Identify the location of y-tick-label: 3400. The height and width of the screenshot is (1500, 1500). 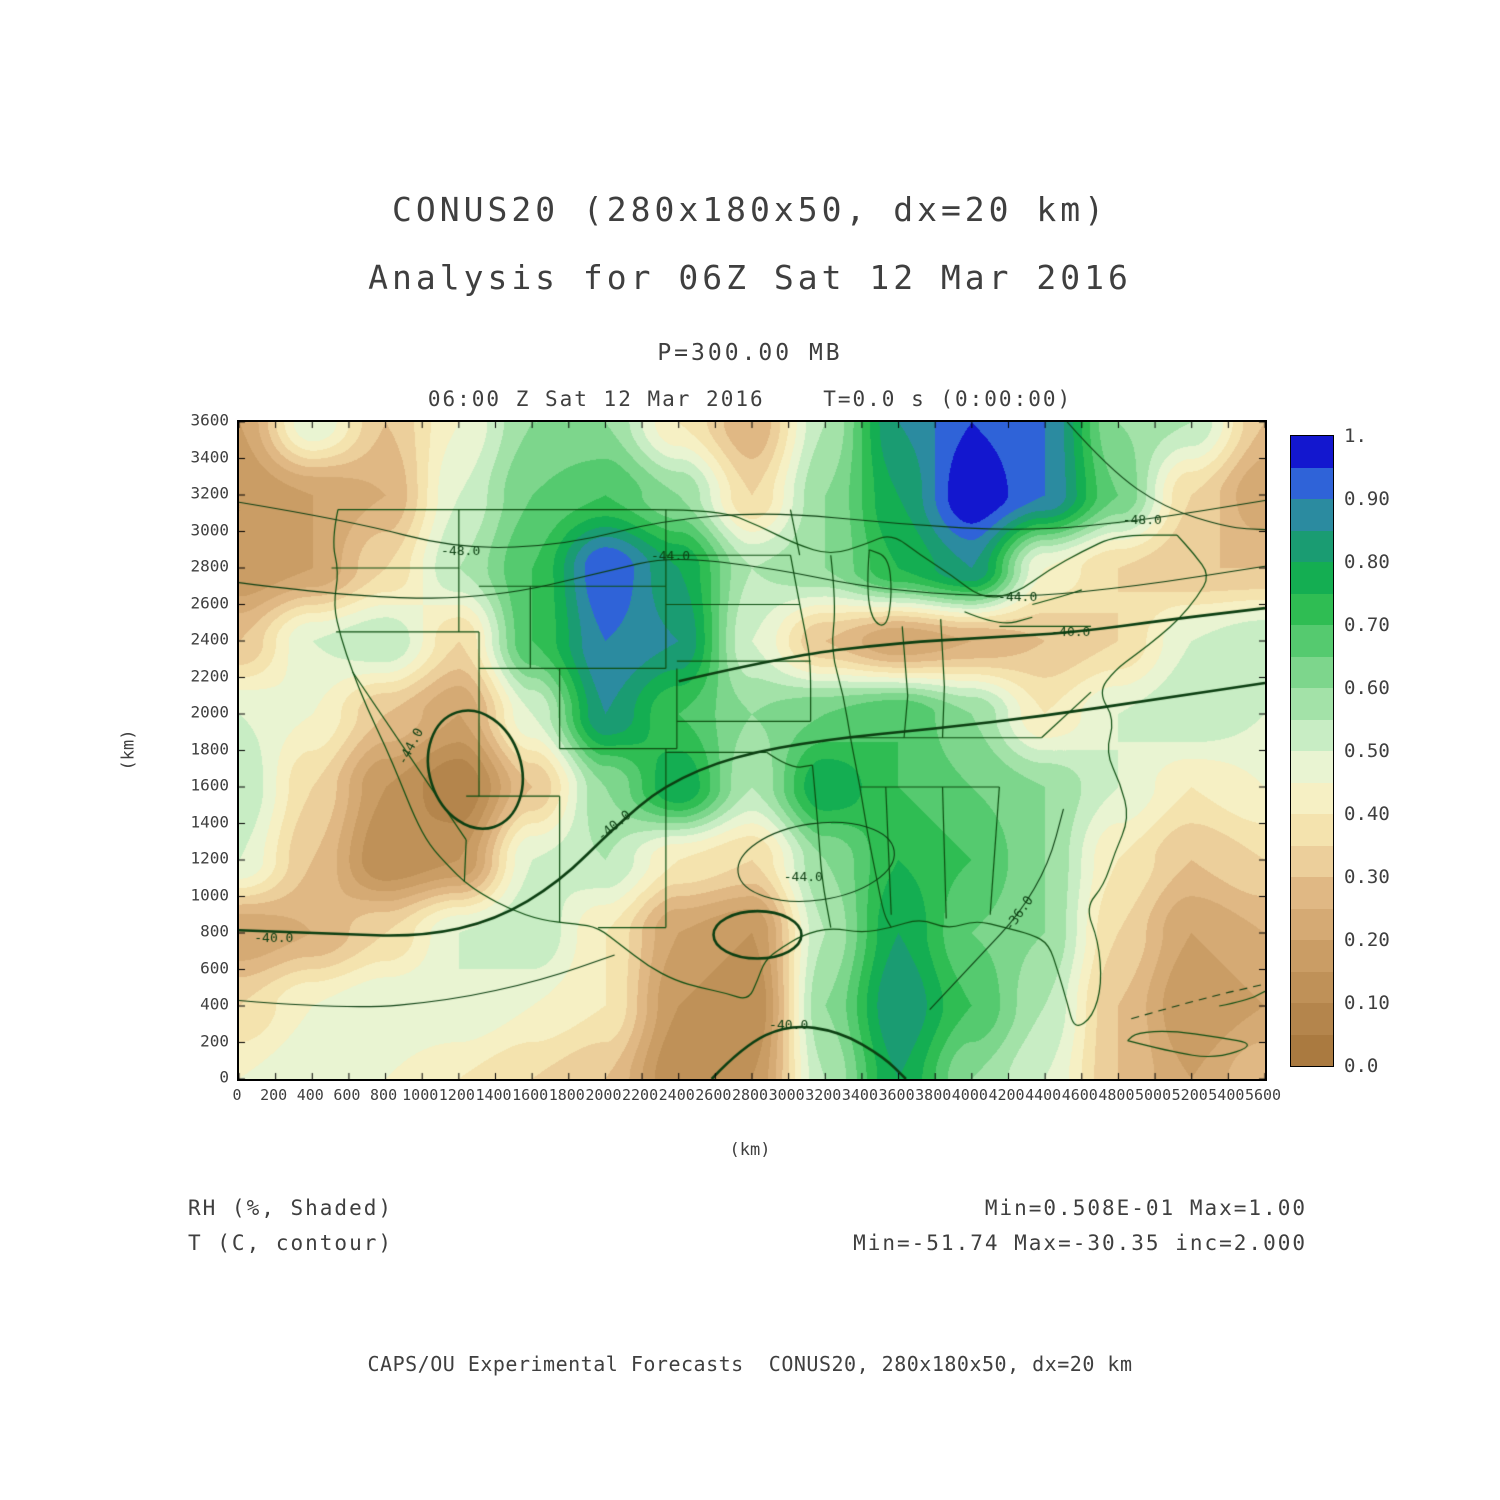
(209, 456).